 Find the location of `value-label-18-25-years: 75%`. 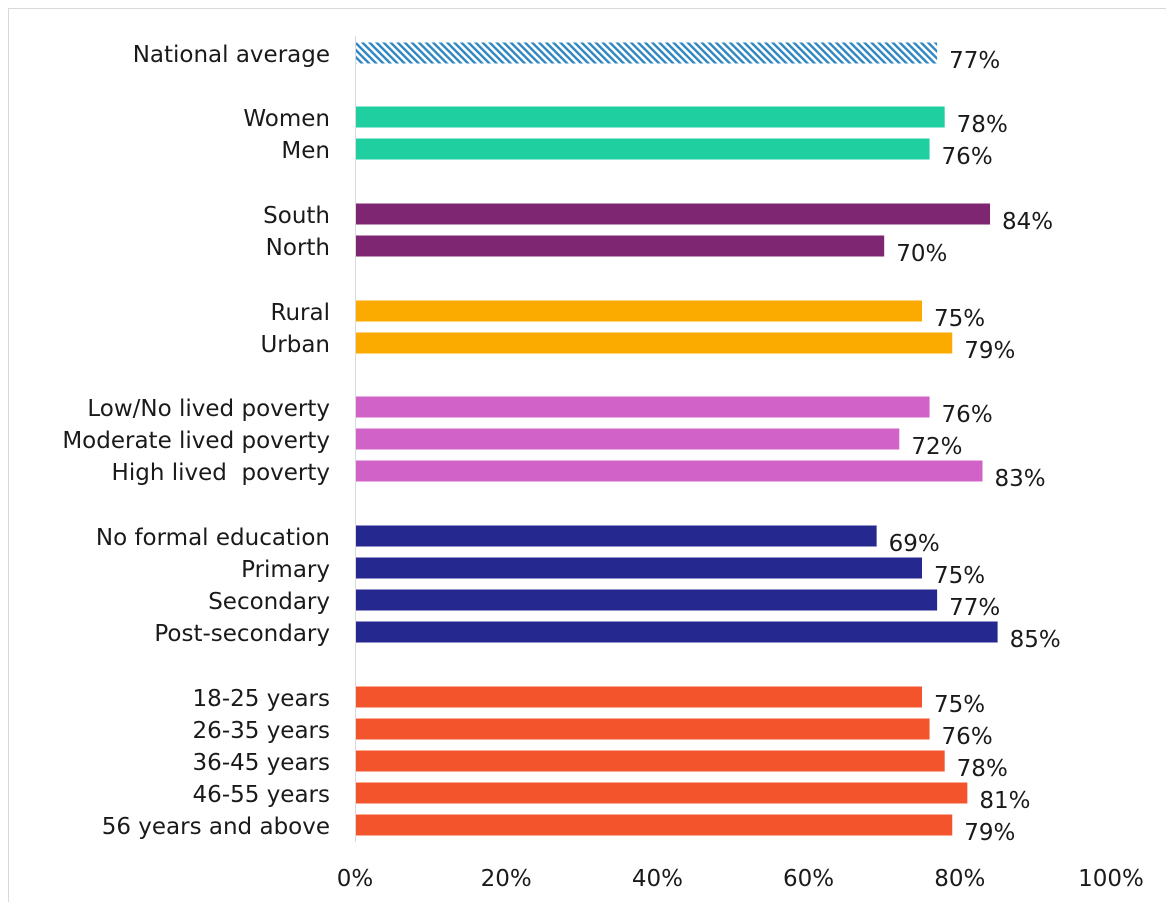

value-label-18-25-years: 75% is located at coordinates (959, 705).